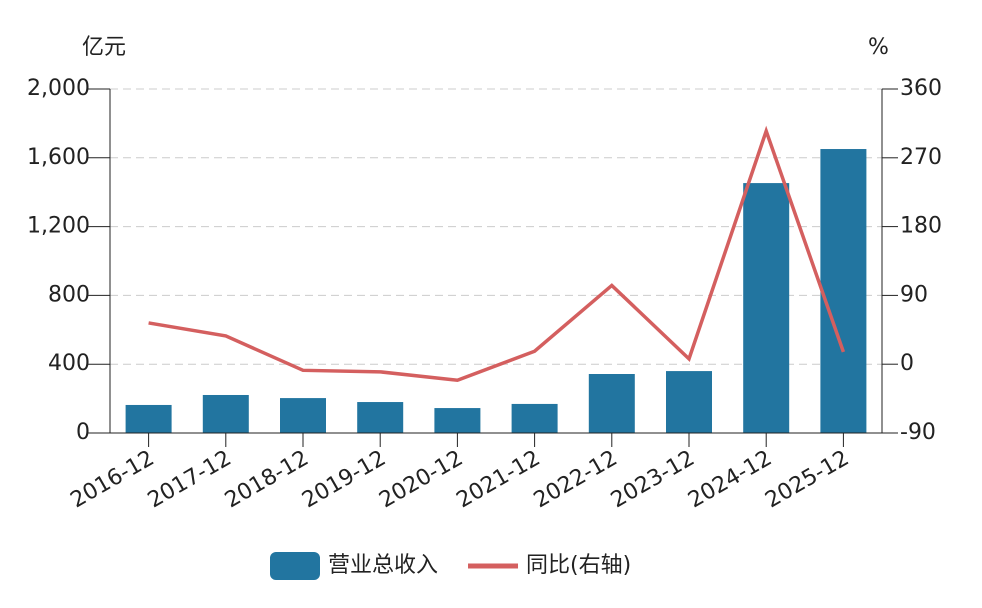  Describe the element at coordinates (578, 565) in the screenshot. I see `legend-label: 同比(右轴)` at that location.